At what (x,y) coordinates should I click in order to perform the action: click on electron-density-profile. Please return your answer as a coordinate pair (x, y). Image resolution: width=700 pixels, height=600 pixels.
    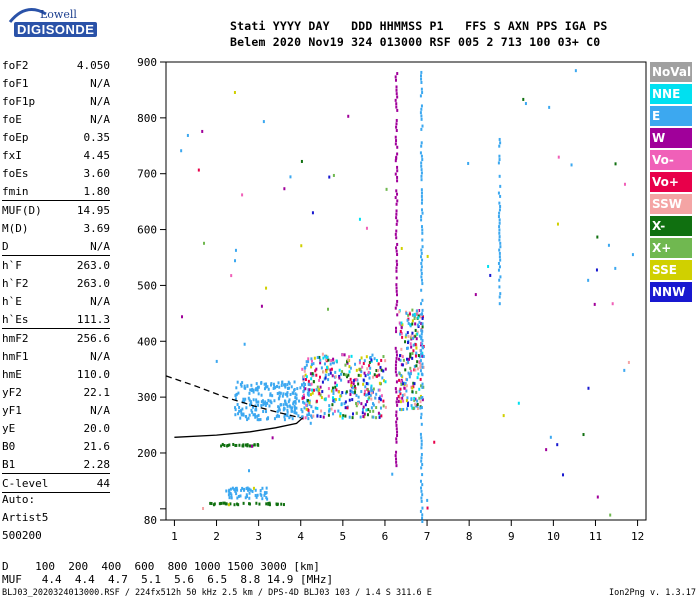
    Looking at the image, I should click on (239, 427).